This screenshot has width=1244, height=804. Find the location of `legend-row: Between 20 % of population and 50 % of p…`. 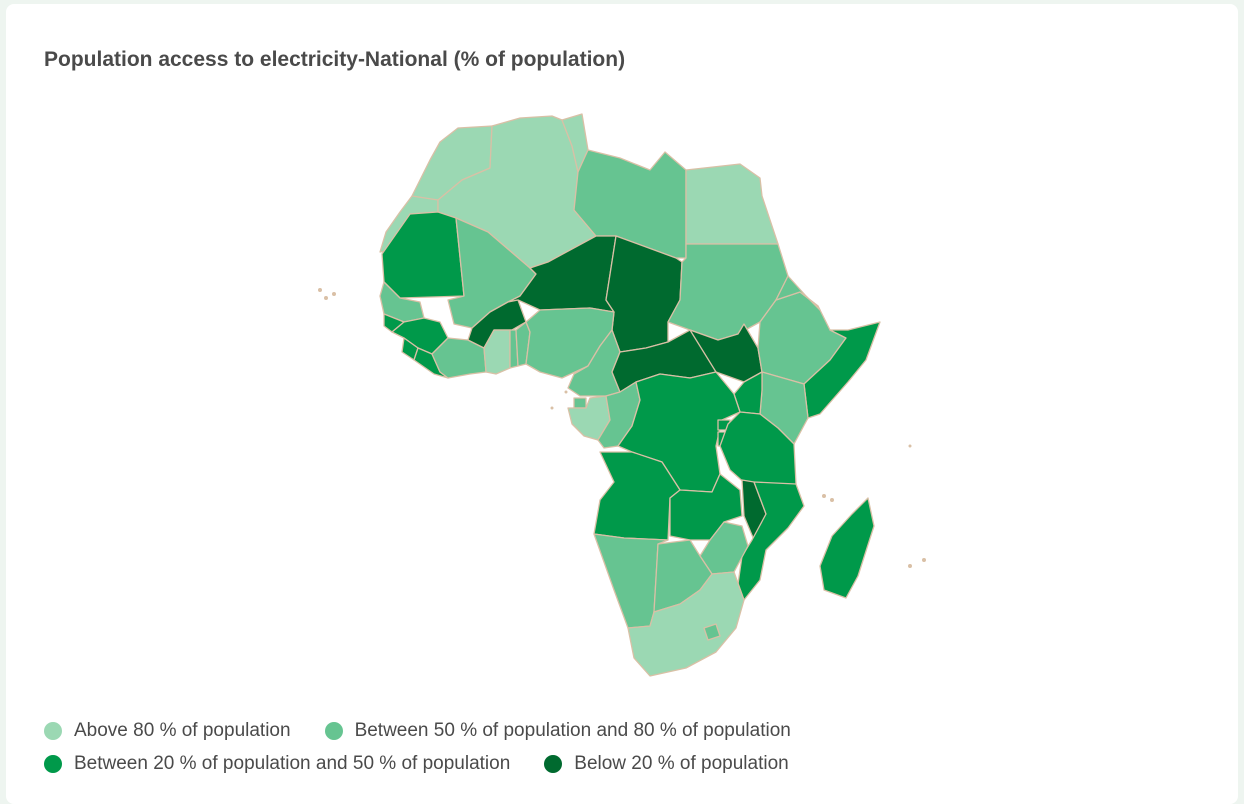

legend-row: Between 20 % of population and 50 % of p… is located at coordinates (434, 763).